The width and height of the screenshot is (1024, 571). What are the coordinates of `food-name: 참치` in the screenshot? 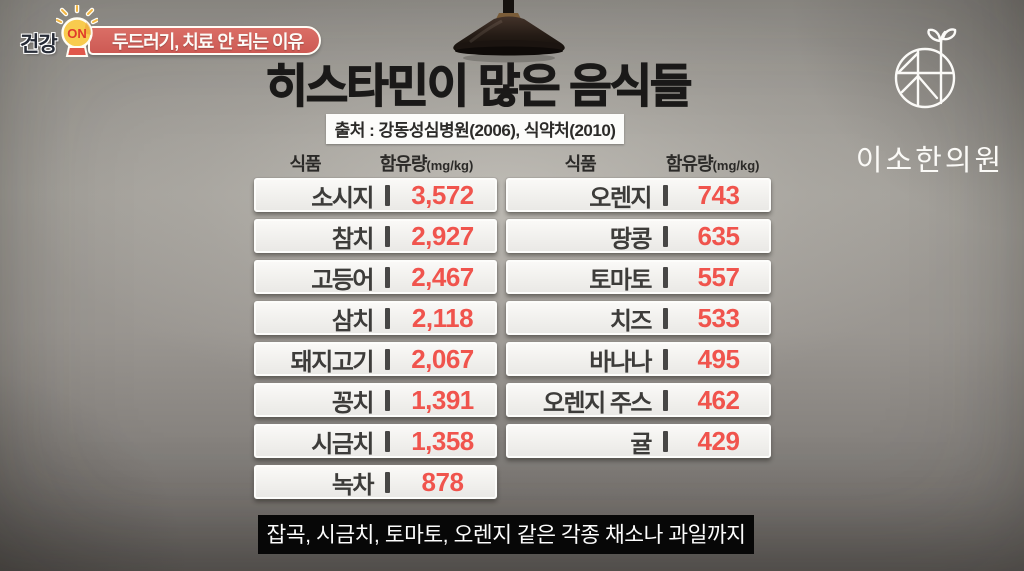 It's located at (353, 239).